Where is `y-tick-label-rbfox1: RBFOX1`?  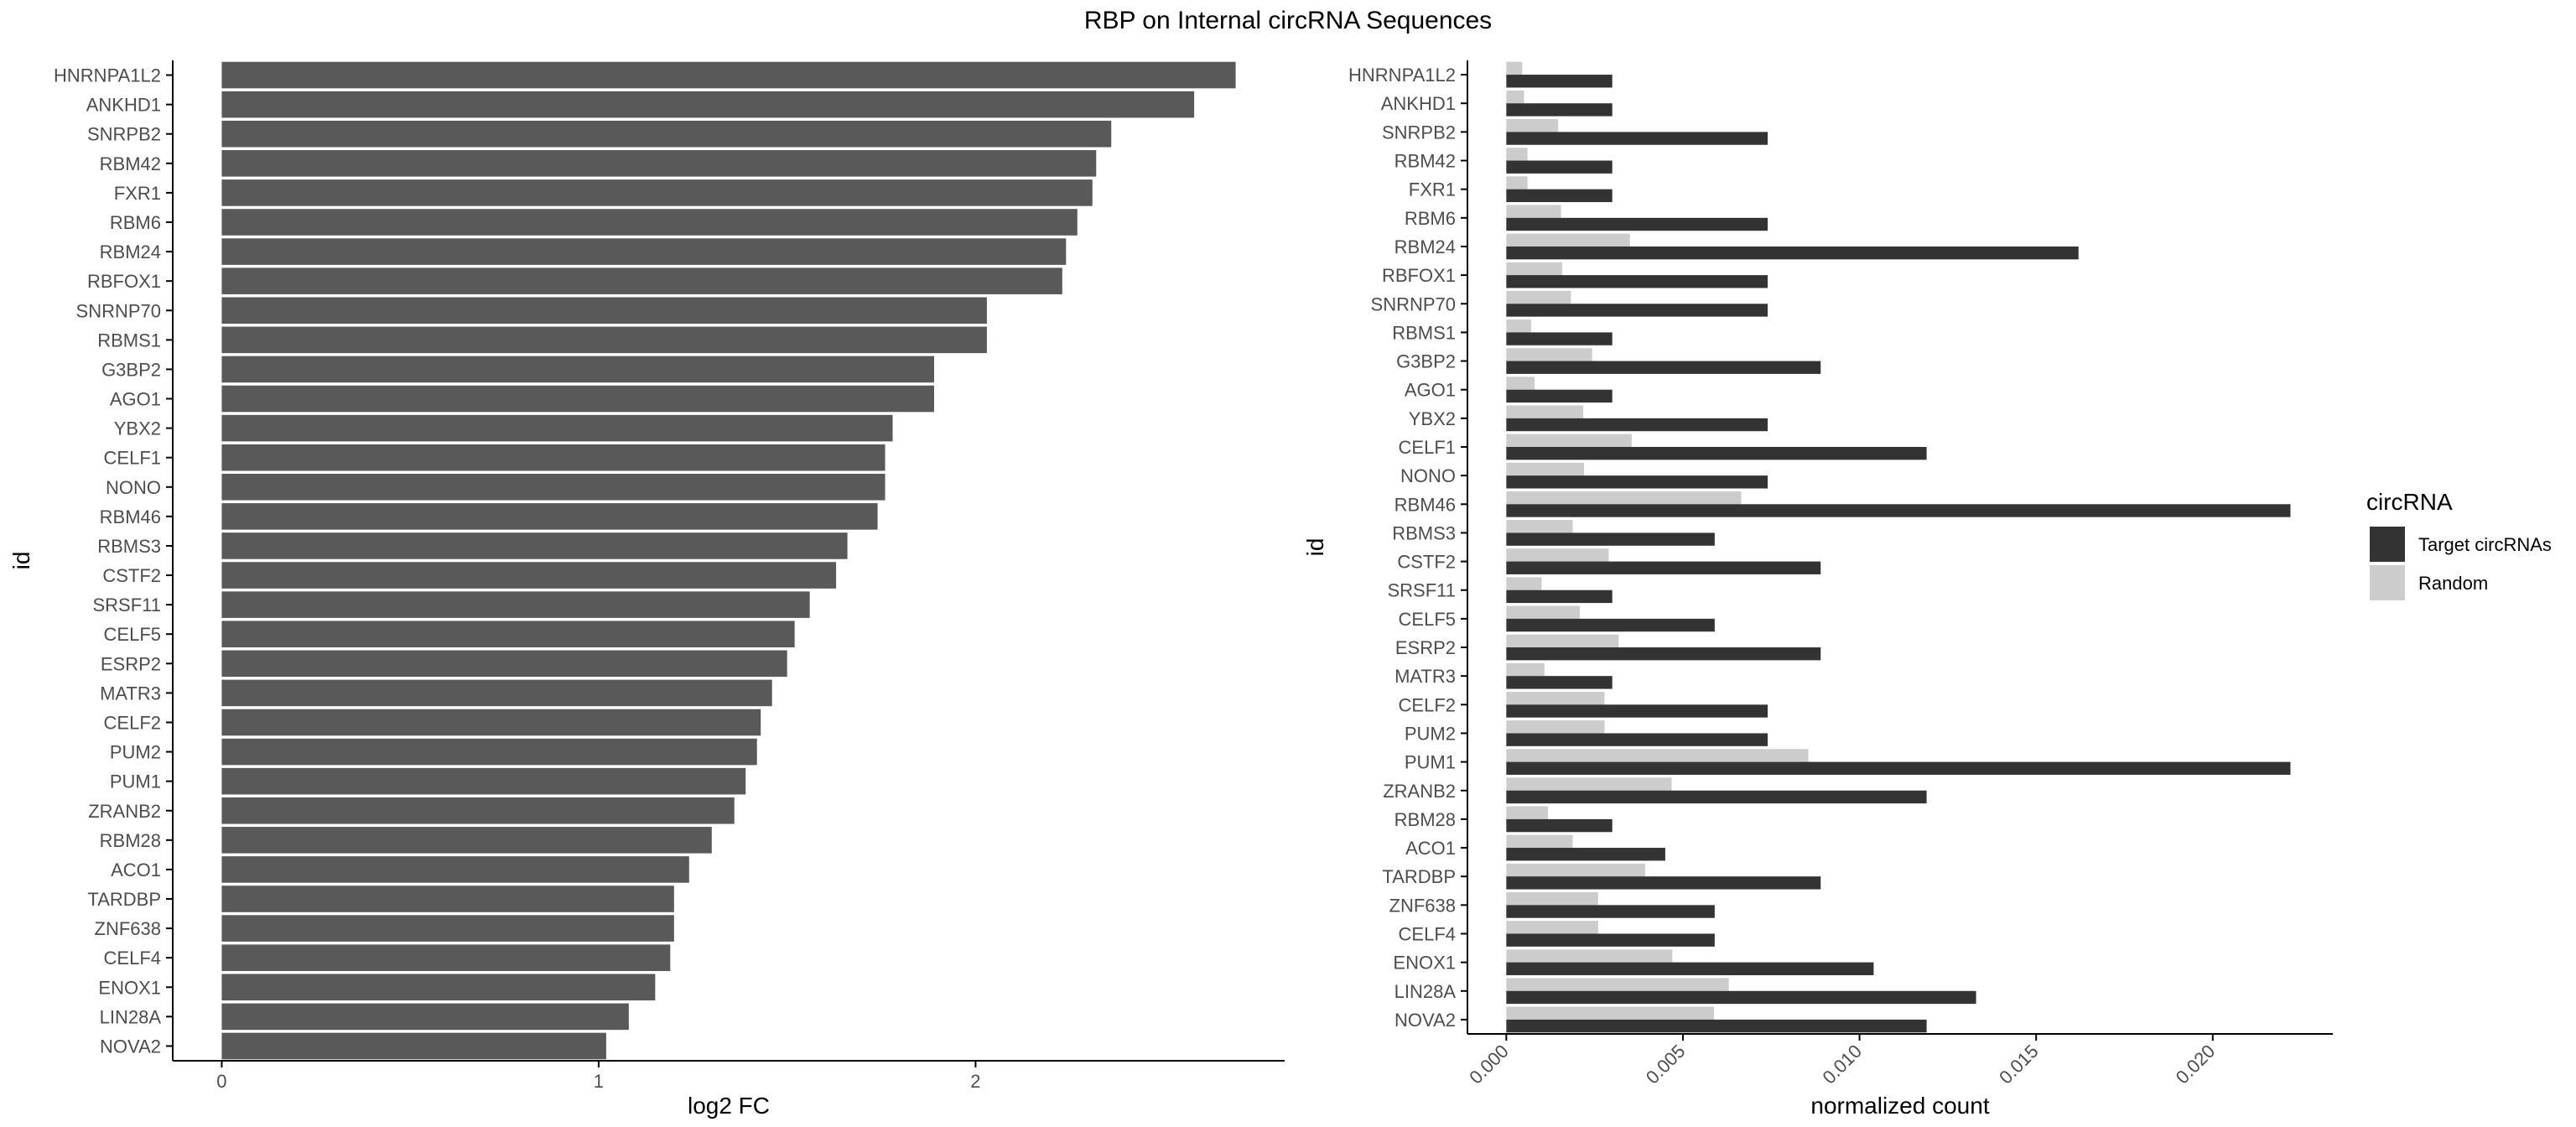 y-tick-label-rbfox1: RBFOX1 is located at coordinates (124, 281).